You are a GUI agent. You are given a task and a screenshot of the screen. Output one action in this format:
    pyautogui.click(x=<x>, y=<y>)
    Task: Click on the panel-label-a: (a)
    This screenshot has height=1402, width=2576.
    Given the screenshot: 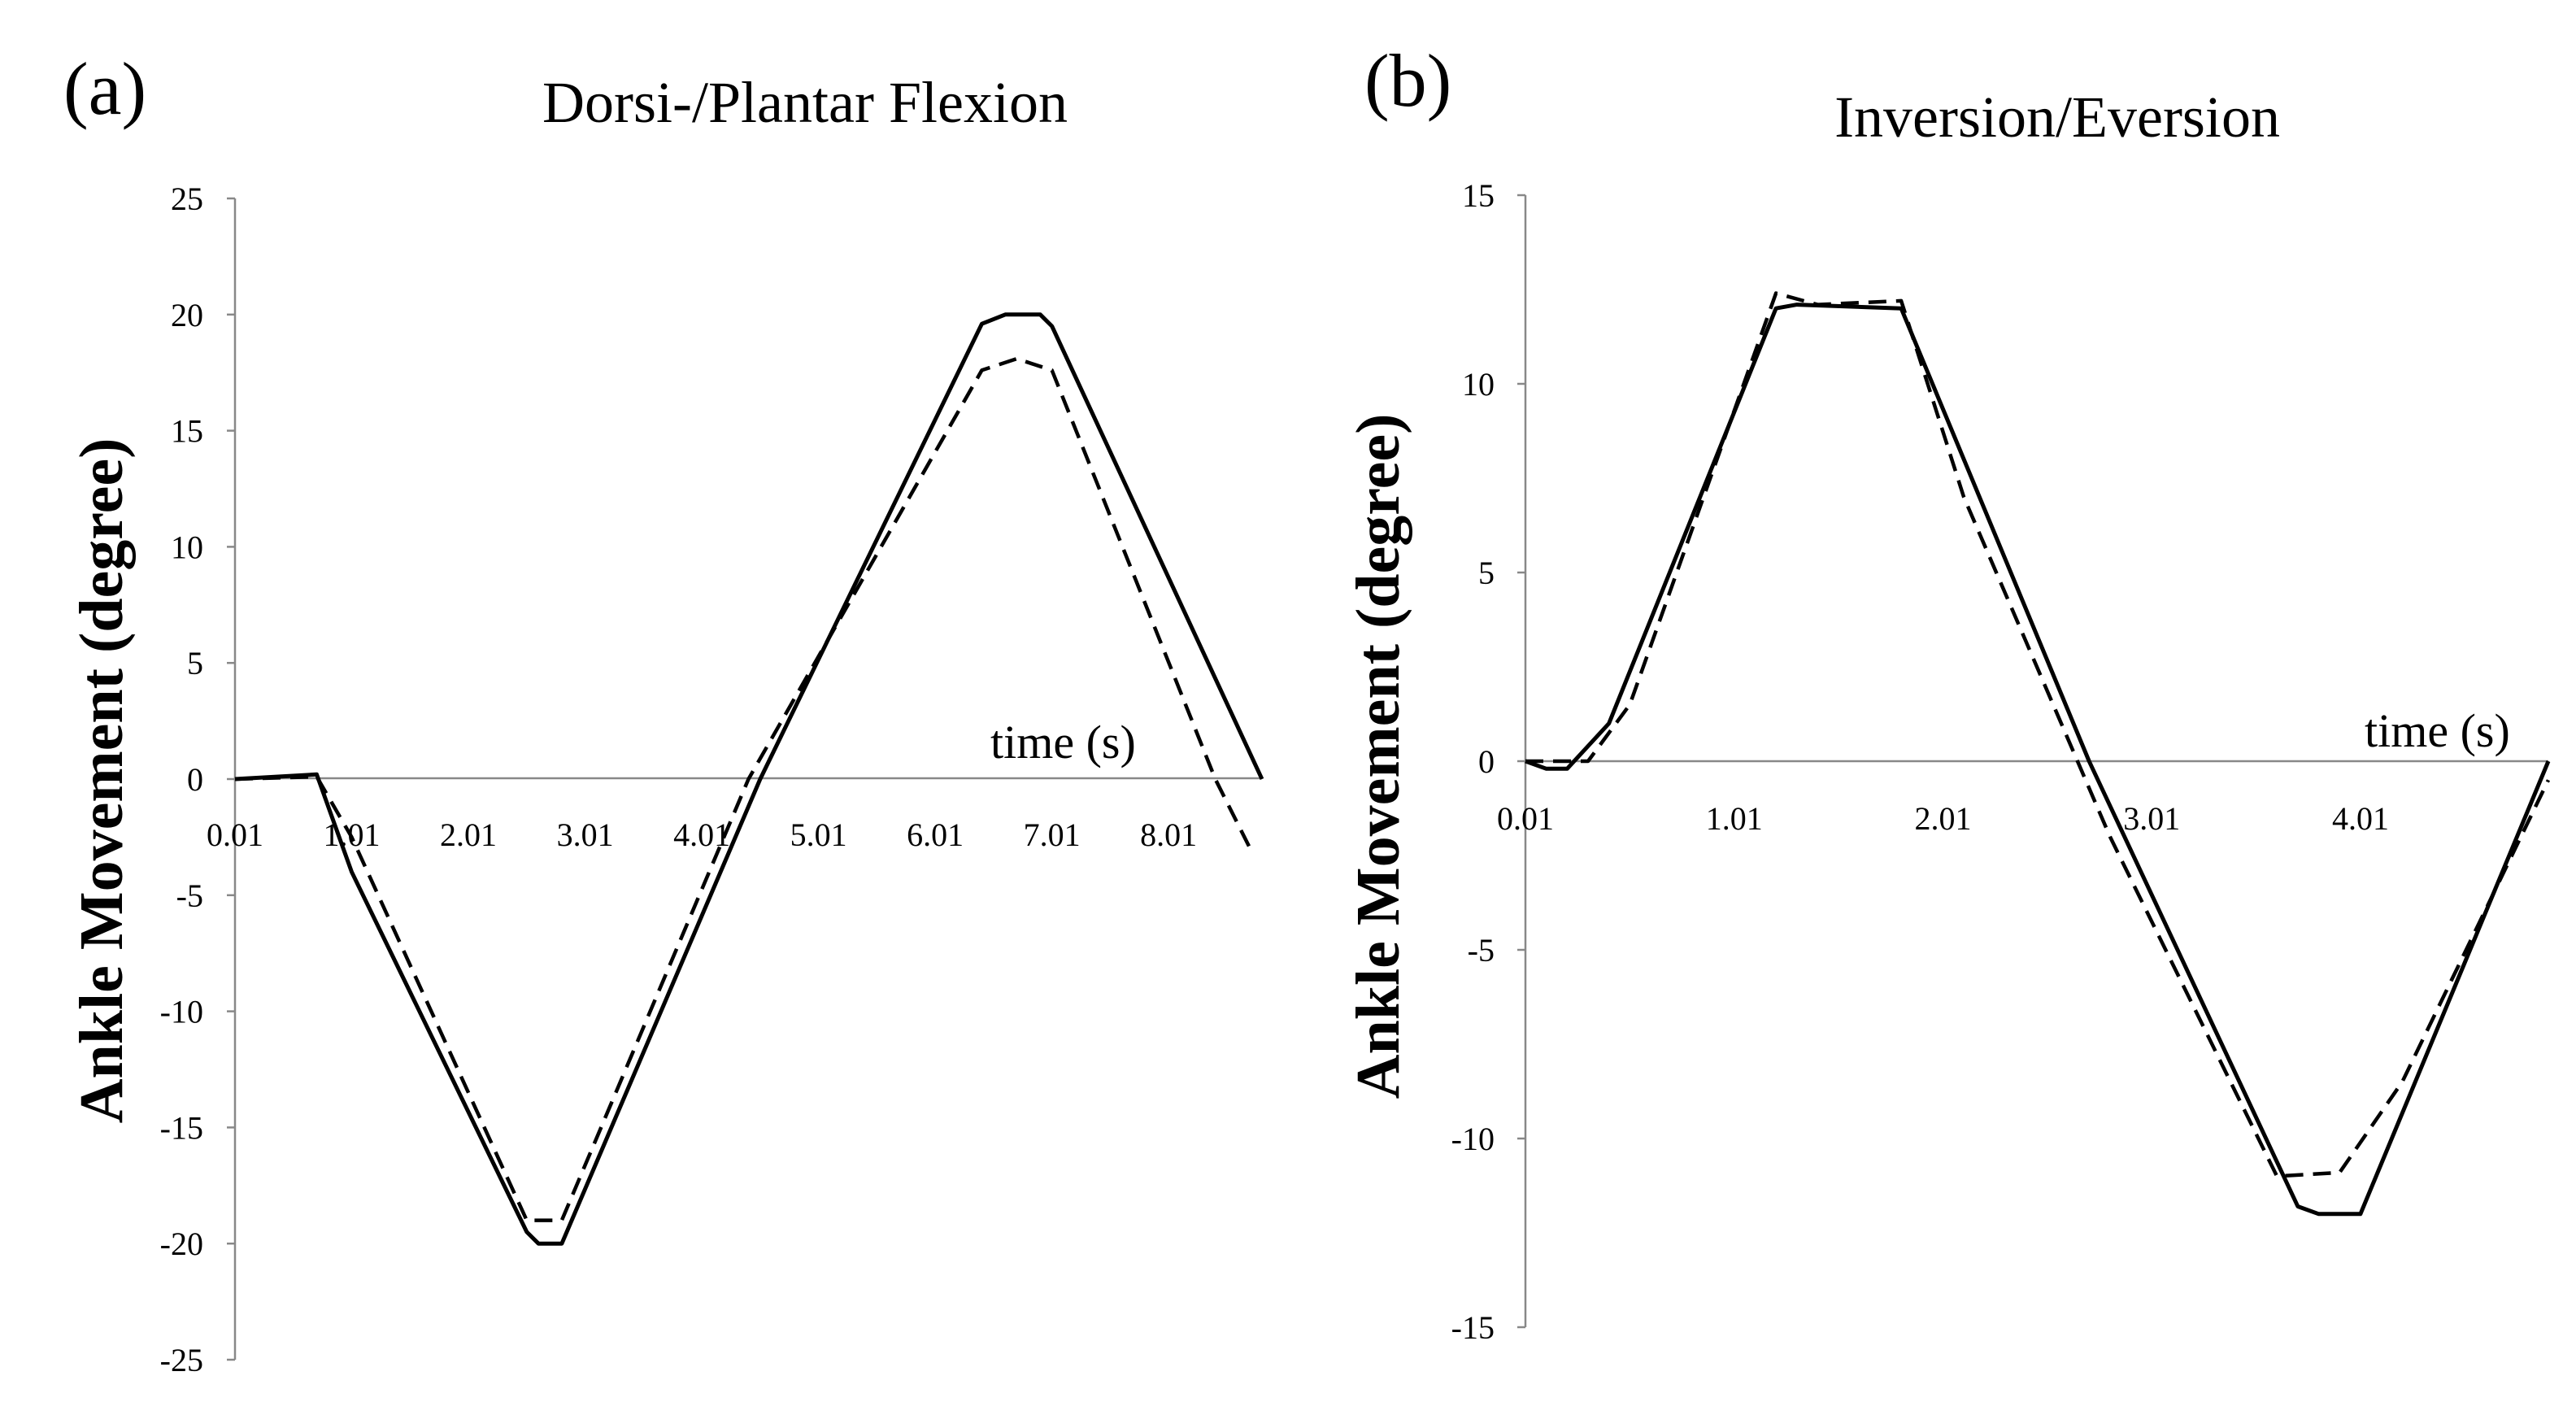 What is the action you would take?
    pyautogui.click(x=105, y=89)
    